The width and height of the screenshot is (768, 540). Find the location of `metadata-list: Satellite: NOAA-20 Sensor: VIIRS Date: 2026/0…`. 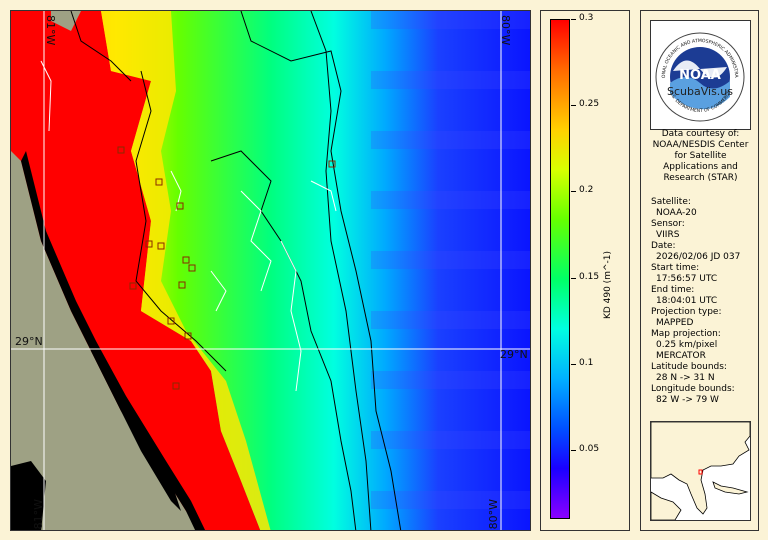

metadata-list: Satellite: NOAA-20 Sensor: VIIRS Date: 2026/0… is located at coordinates (704, 301).